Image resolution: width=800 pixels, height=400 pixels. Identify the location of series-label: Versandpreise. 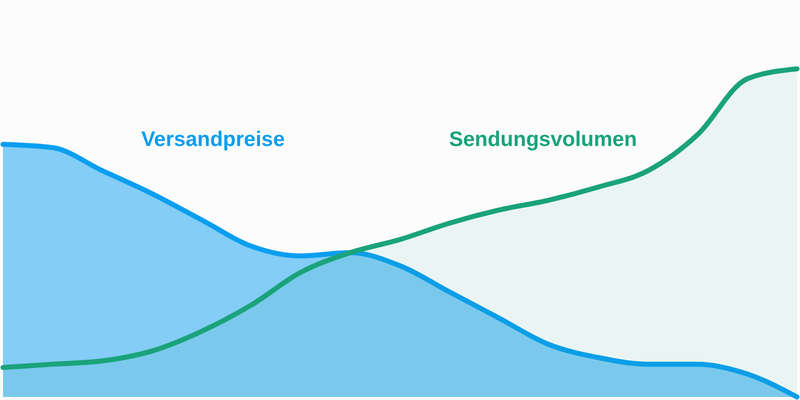
(213, 139).